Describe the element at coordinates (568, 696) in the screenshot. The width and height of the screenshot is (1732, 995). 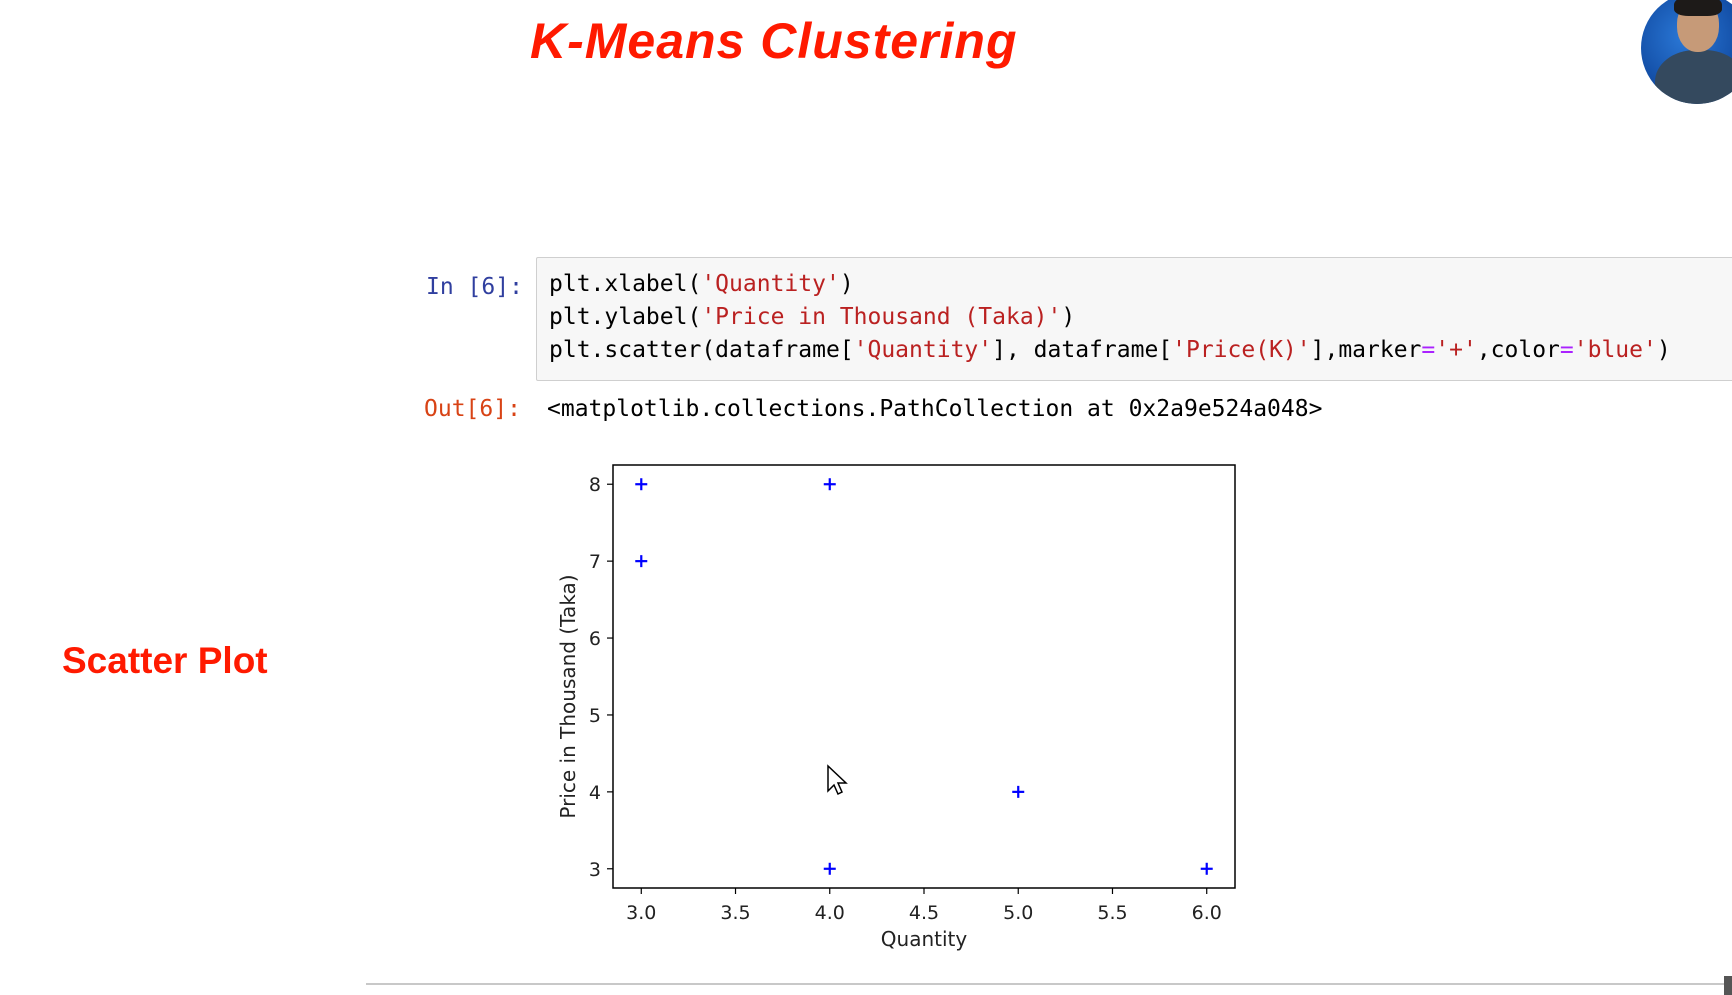
I see `y-axis-label: Price in Thousand (Taka)` at that location.